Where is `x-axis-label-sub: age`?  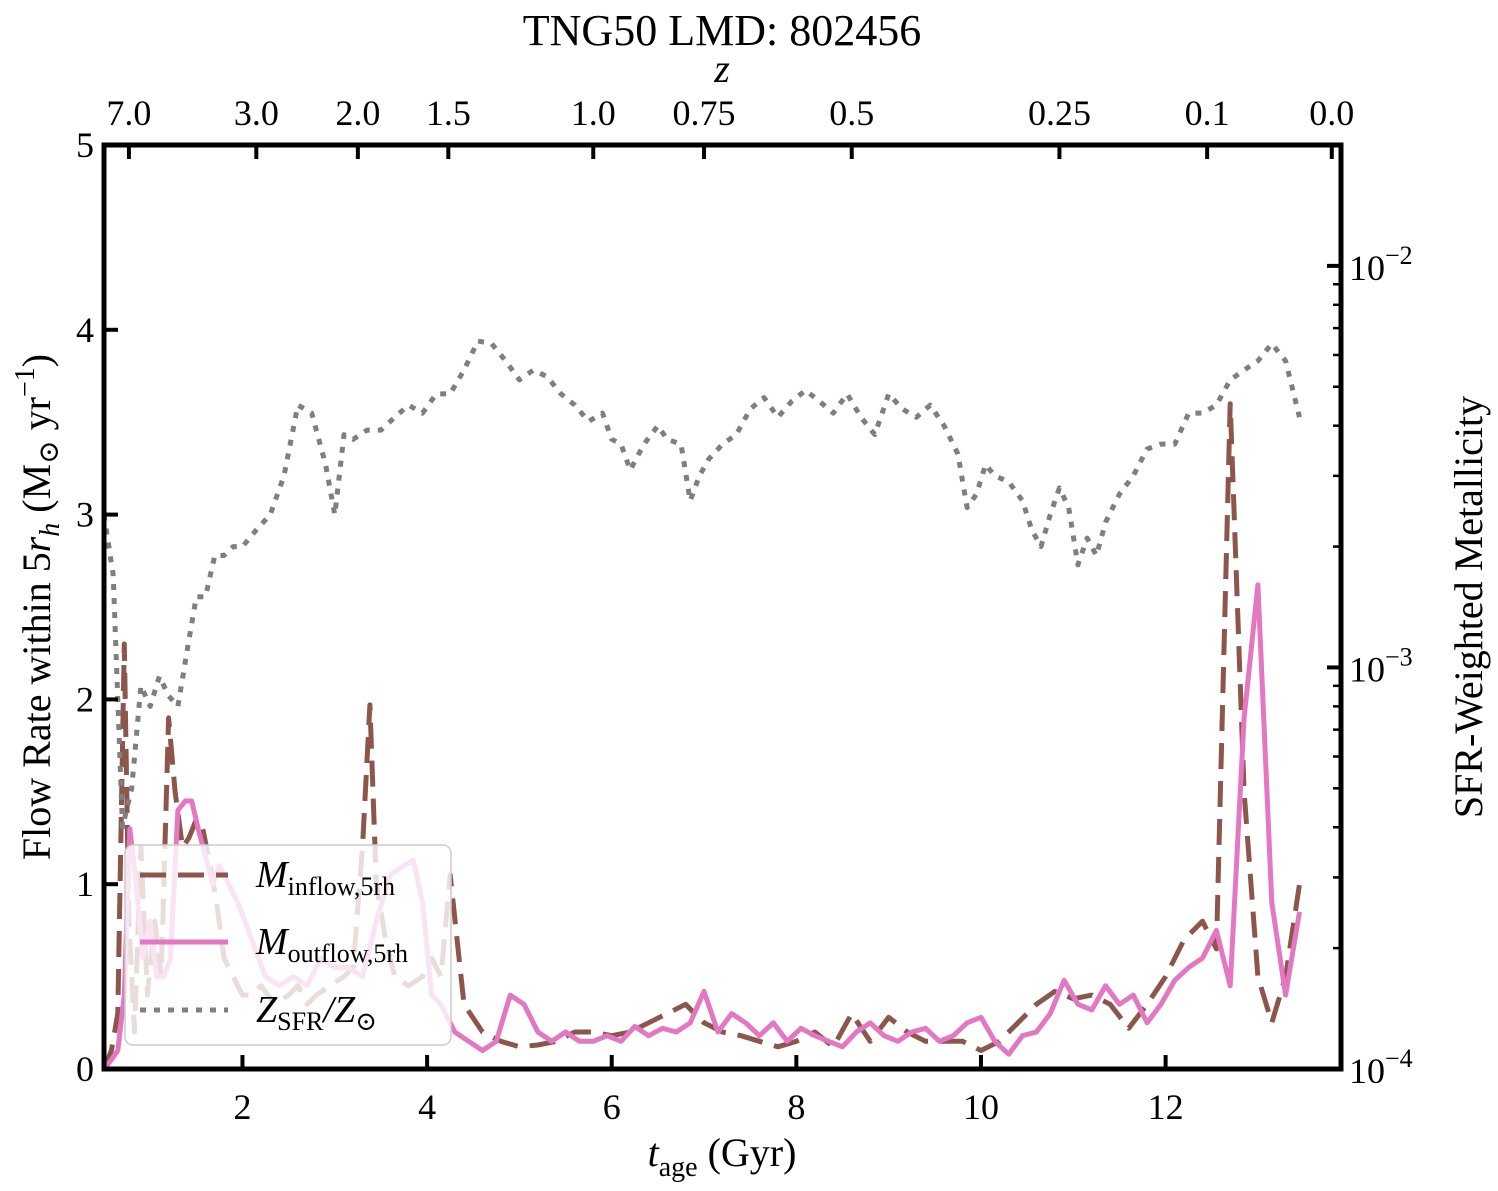 x-axis-label-sub: age is located at coordinates (678, 1167).